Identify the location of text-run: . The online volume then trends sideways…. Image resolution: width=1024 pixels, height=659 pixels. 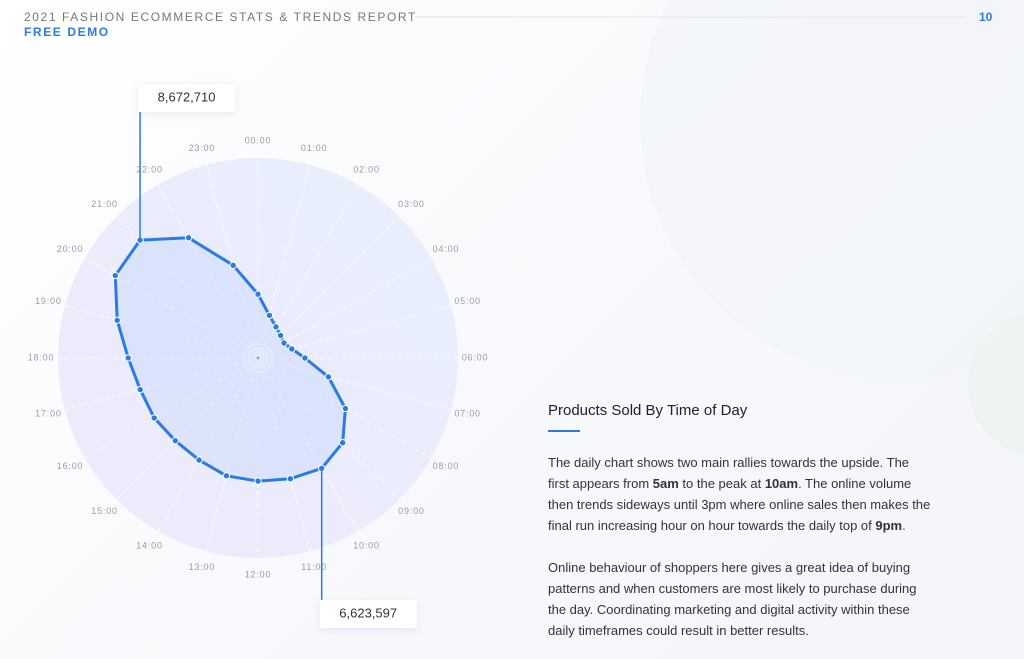
(739, 504).